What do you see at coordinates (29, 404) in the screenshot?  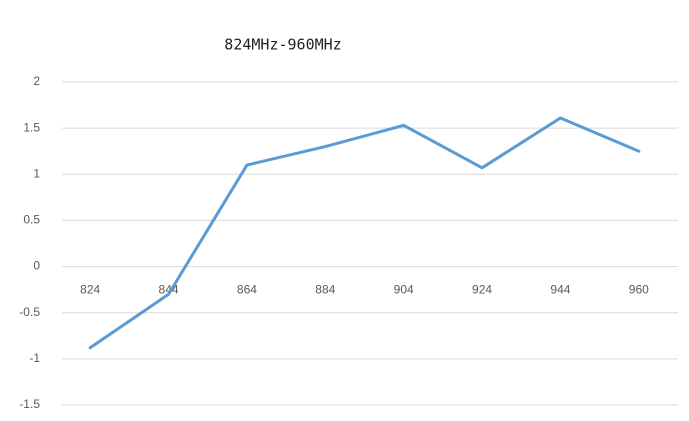 I see `y-tick-label: -1.5` at bounding box center [29, 404].